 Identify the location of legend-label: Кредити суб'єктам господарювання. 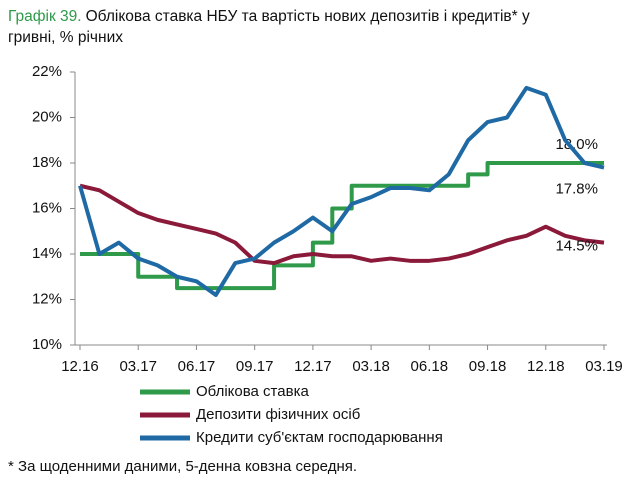
(319, 437).